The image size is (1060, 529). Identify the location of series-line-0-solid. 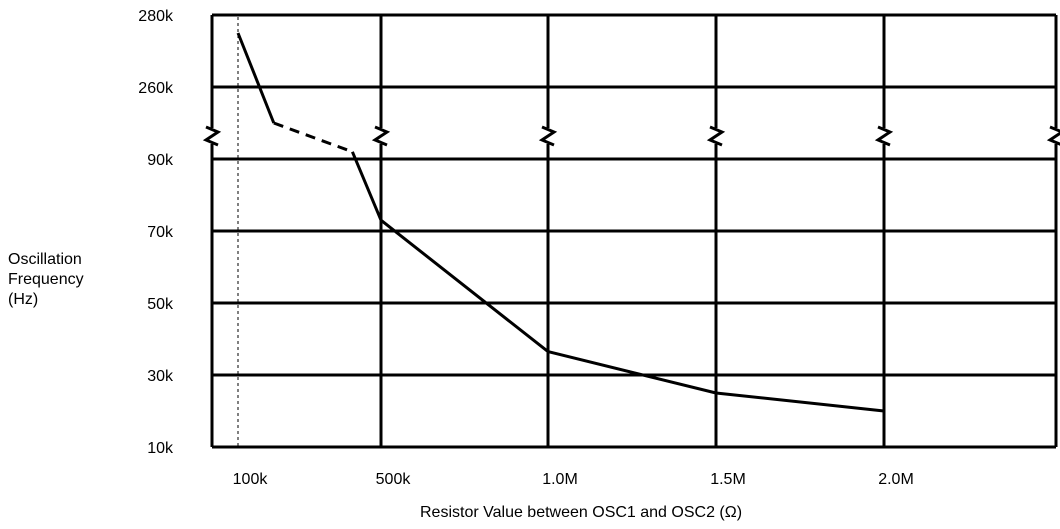
(256, 78).